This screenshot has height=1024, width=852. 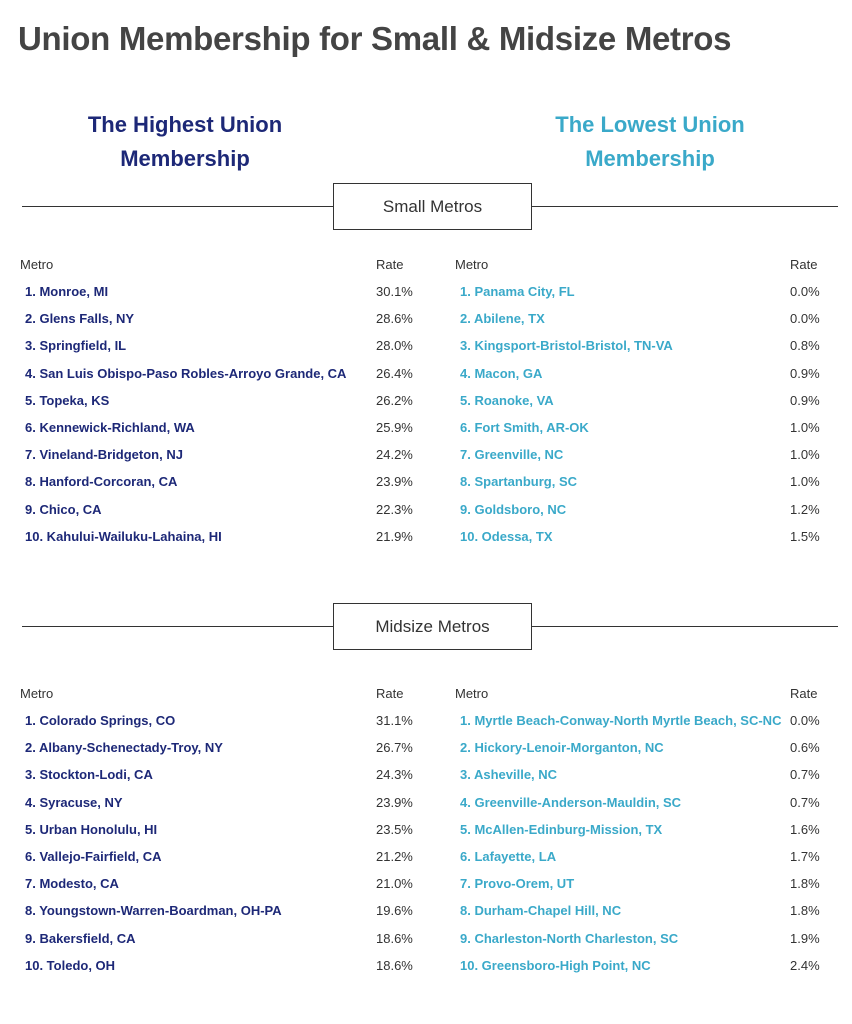 I want to click on metro-rate: 28.0%, so click(x=394, y=346).